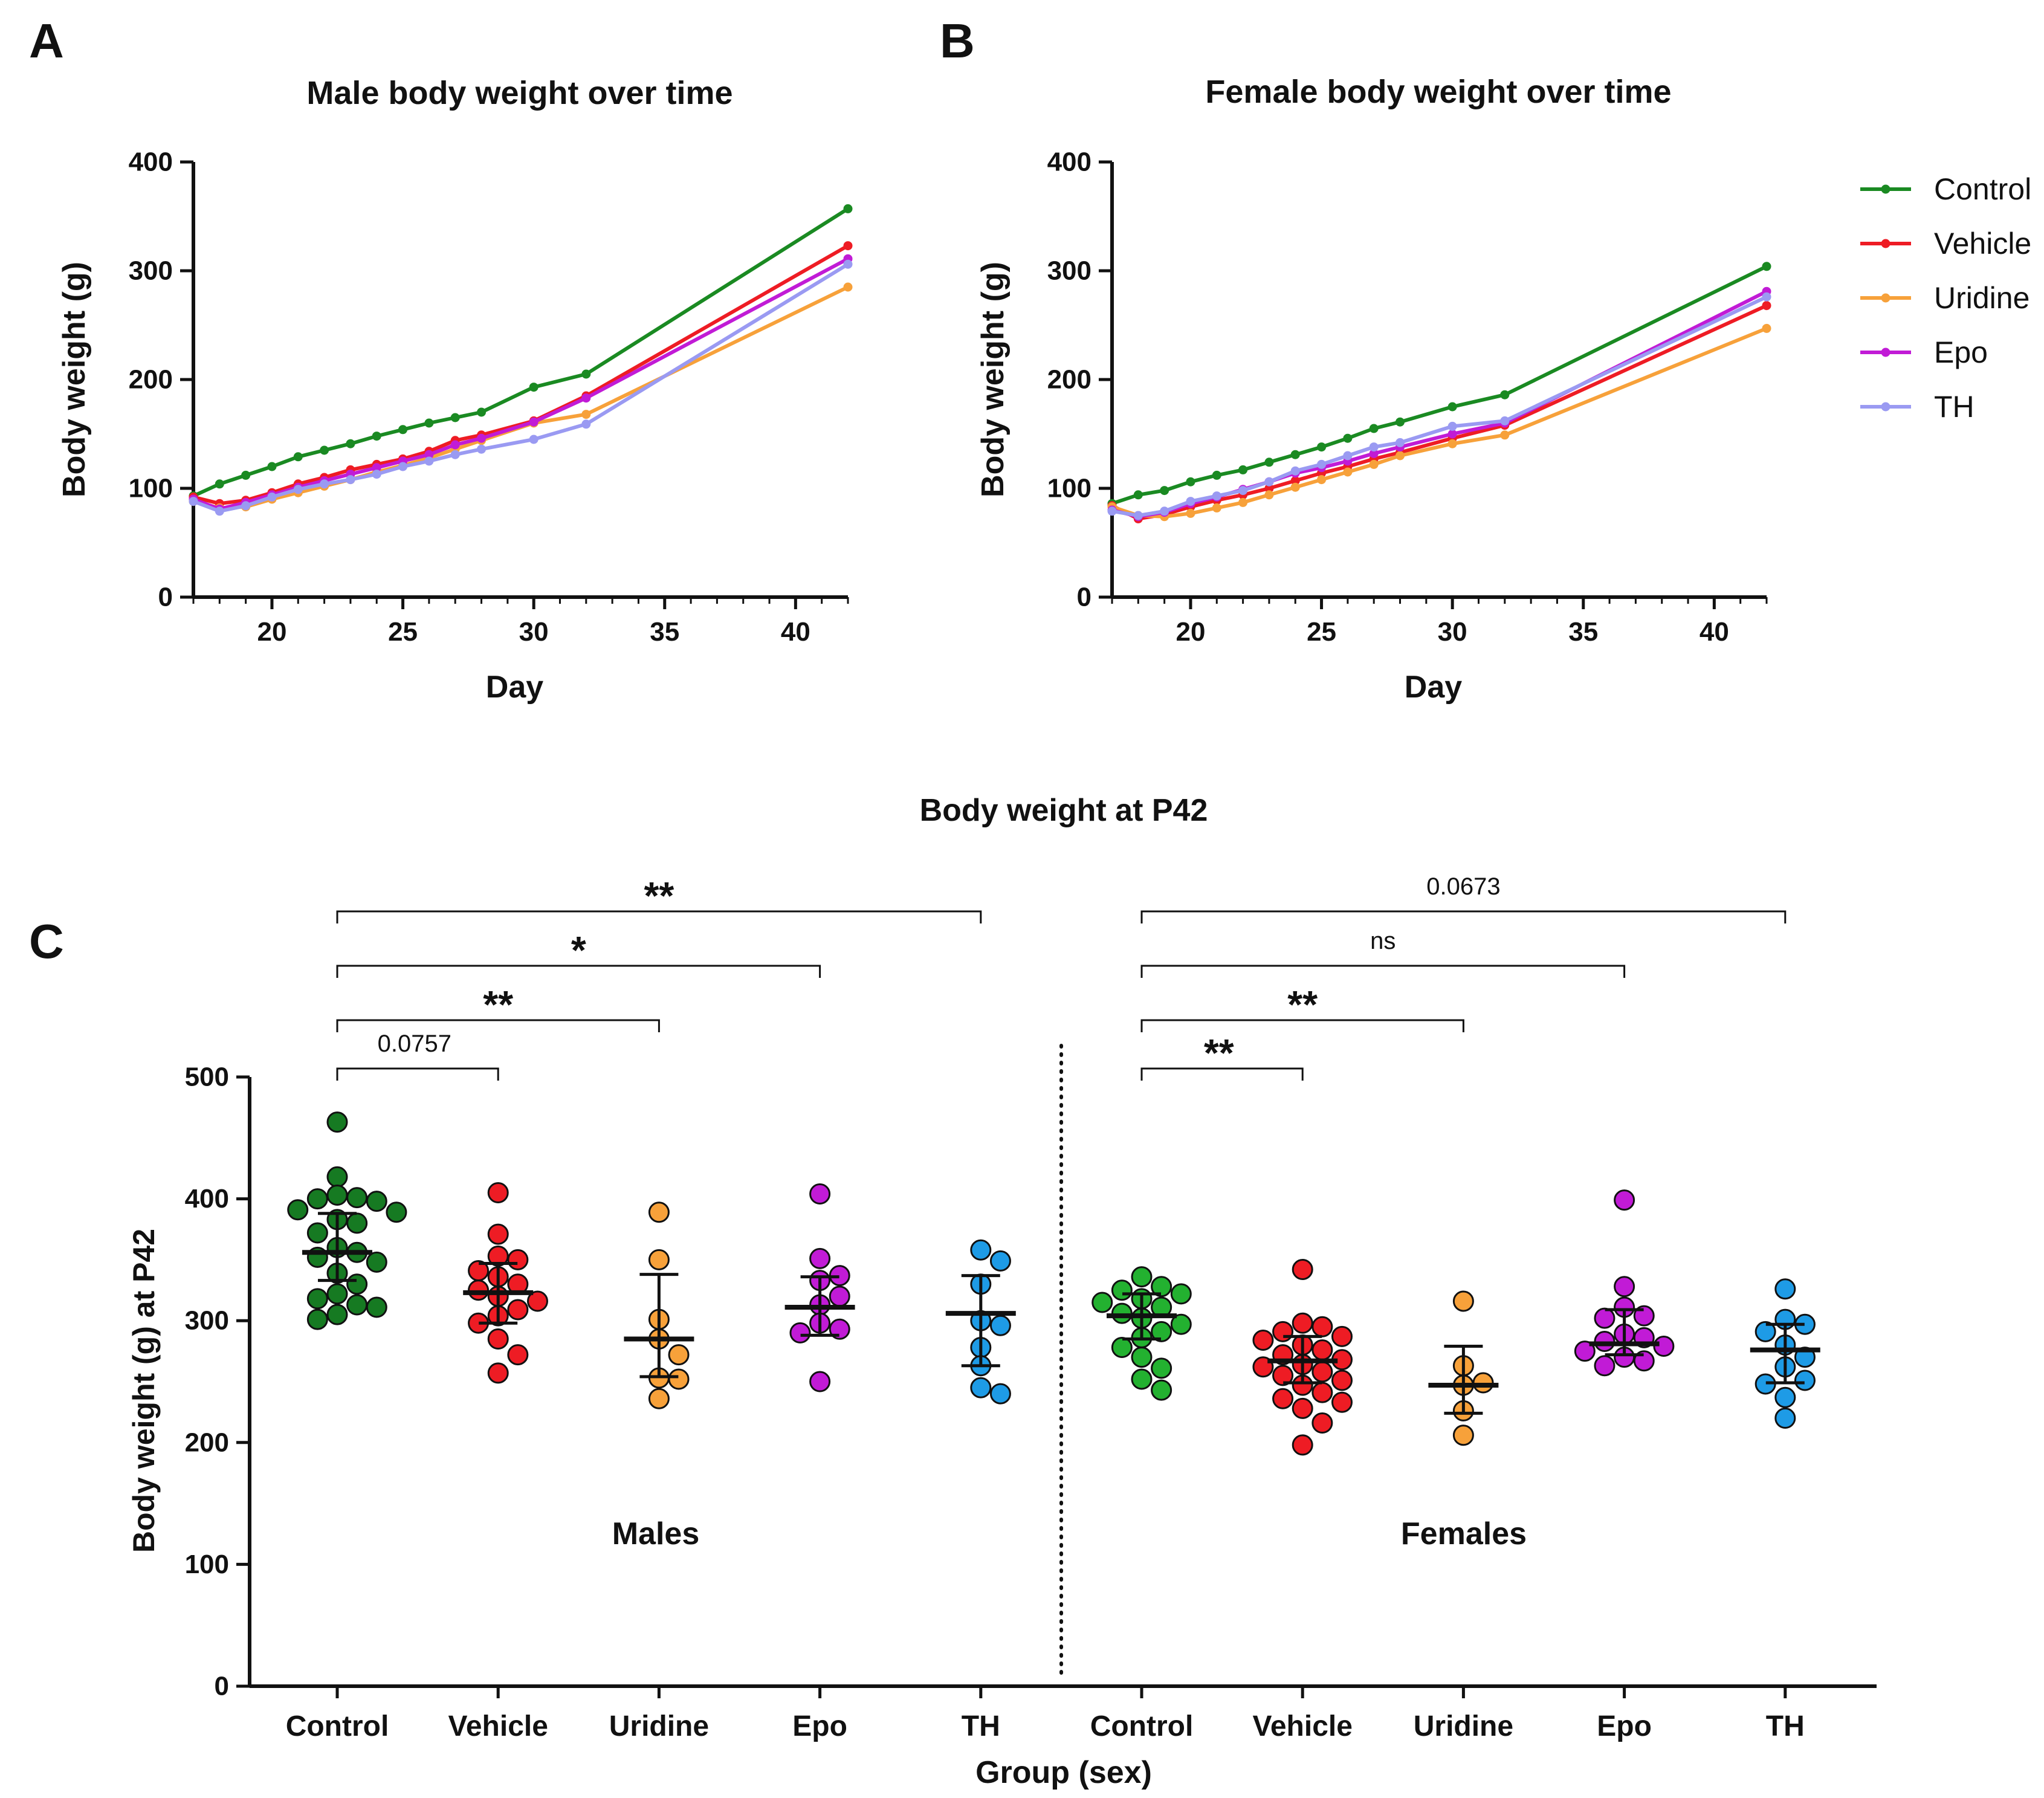  Describe the element at coordinates (659, 1305) in the screenshot. I see `group-males-uridine` at that location.